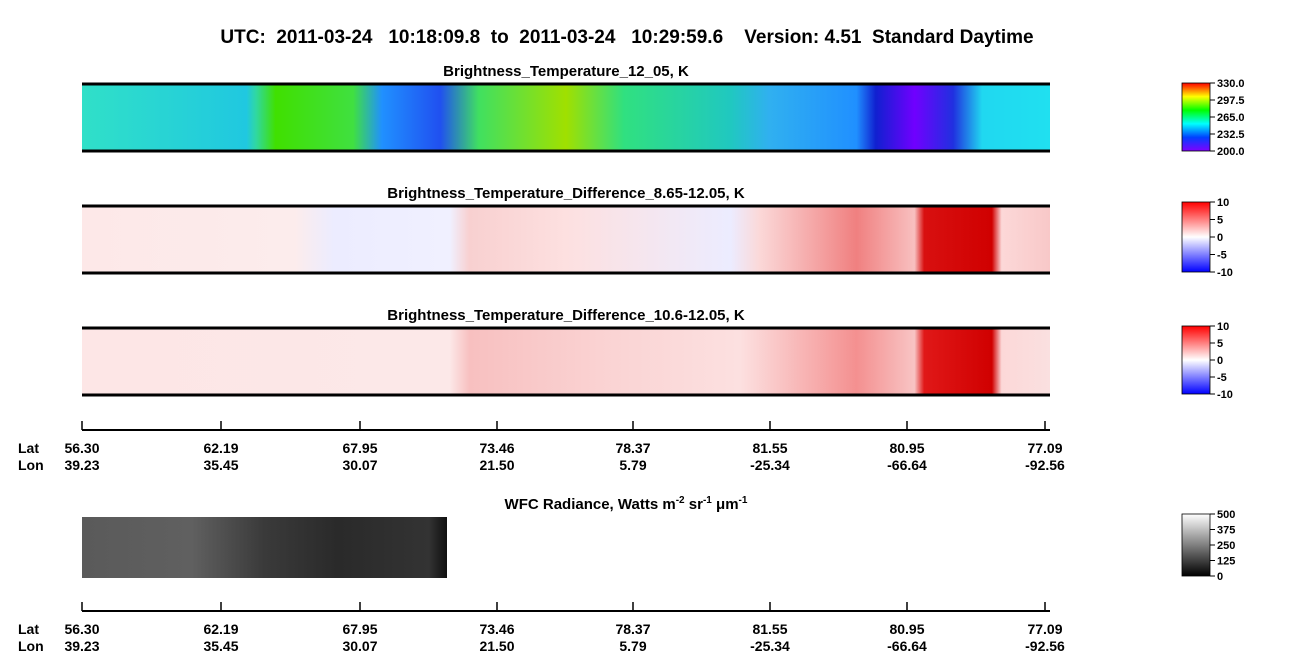  I want to click on colorbar-tick-label: 375, so click(1226, 531).